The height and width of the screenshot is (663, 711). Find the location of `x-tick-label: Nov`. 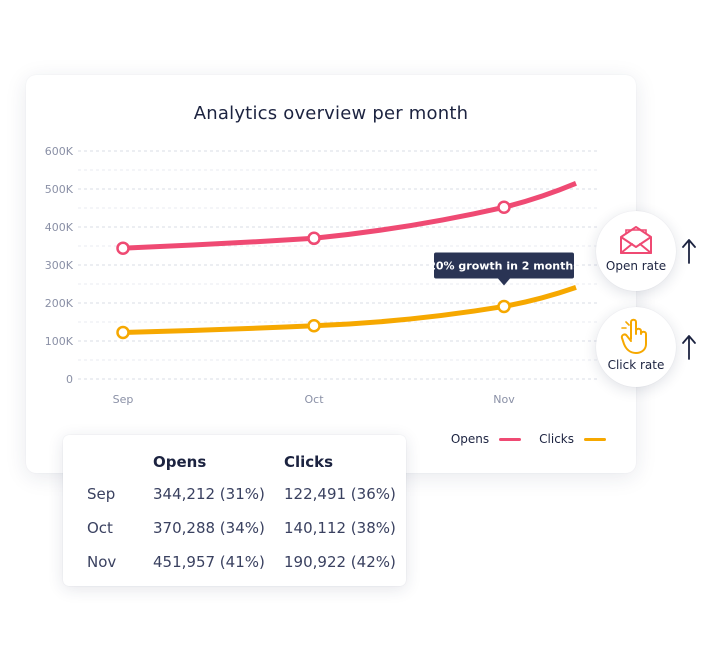

x-tick-label: Nov is located at coordinates (504, 399).